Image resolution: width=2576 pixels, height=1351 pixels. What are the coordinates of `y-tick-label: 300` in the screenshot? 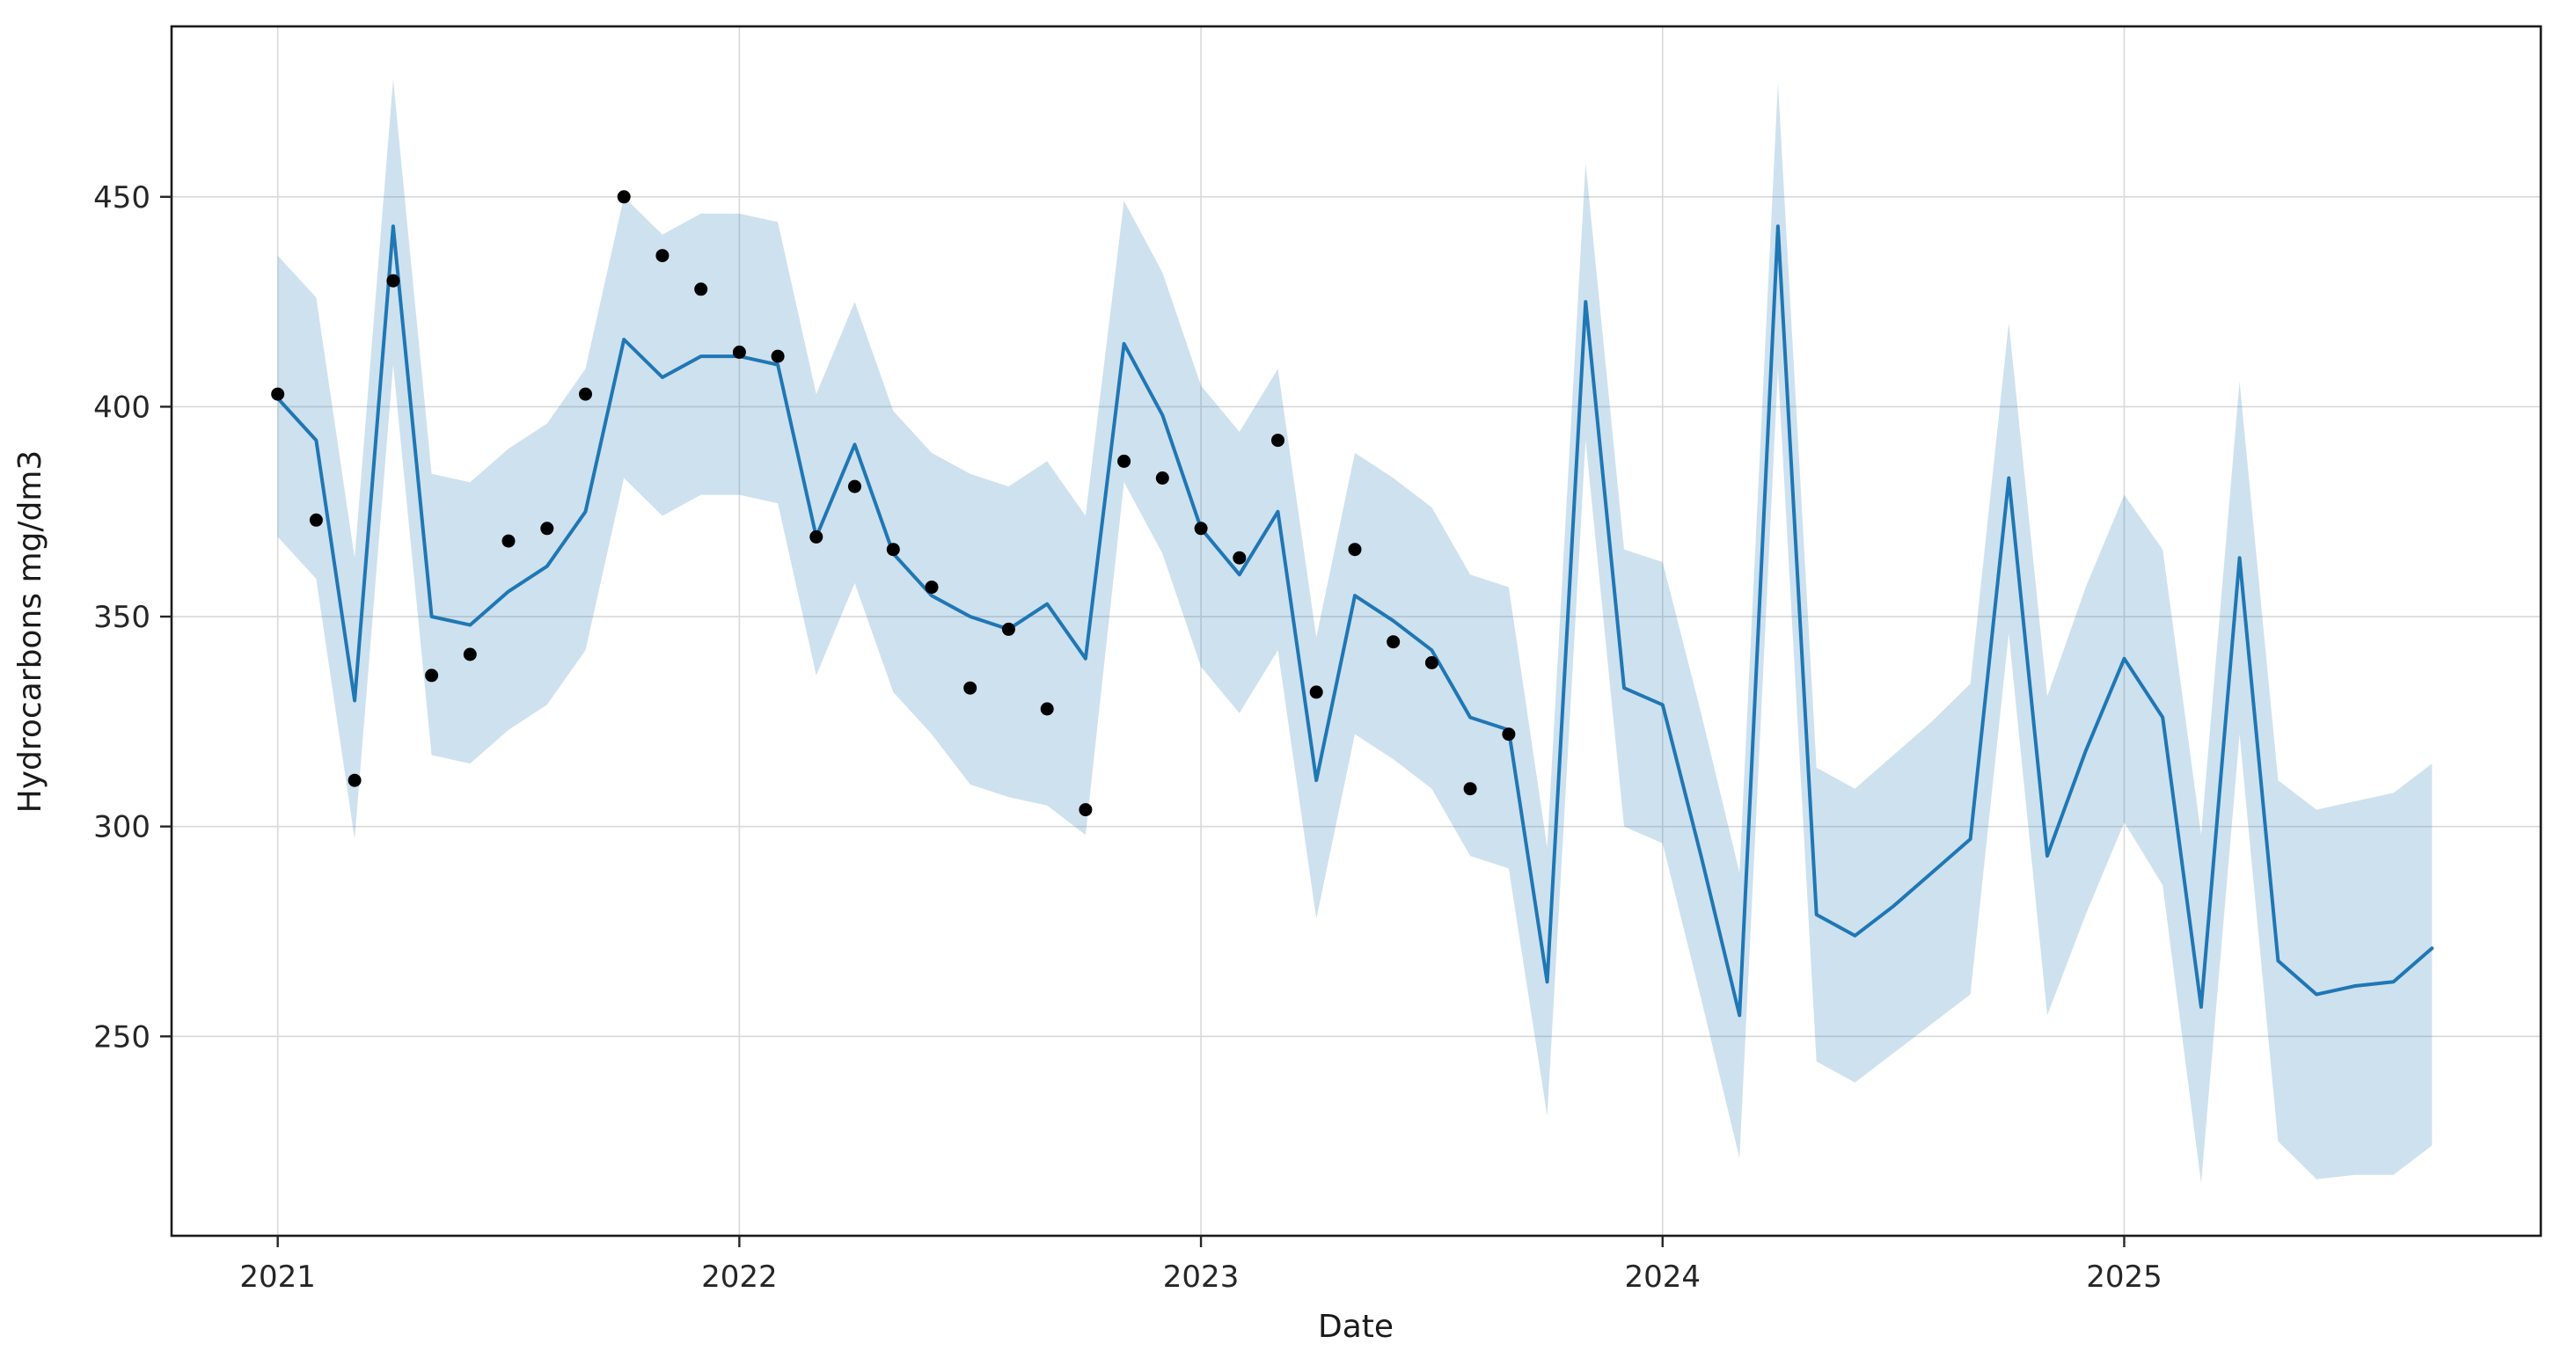 It's located at (121, 827).